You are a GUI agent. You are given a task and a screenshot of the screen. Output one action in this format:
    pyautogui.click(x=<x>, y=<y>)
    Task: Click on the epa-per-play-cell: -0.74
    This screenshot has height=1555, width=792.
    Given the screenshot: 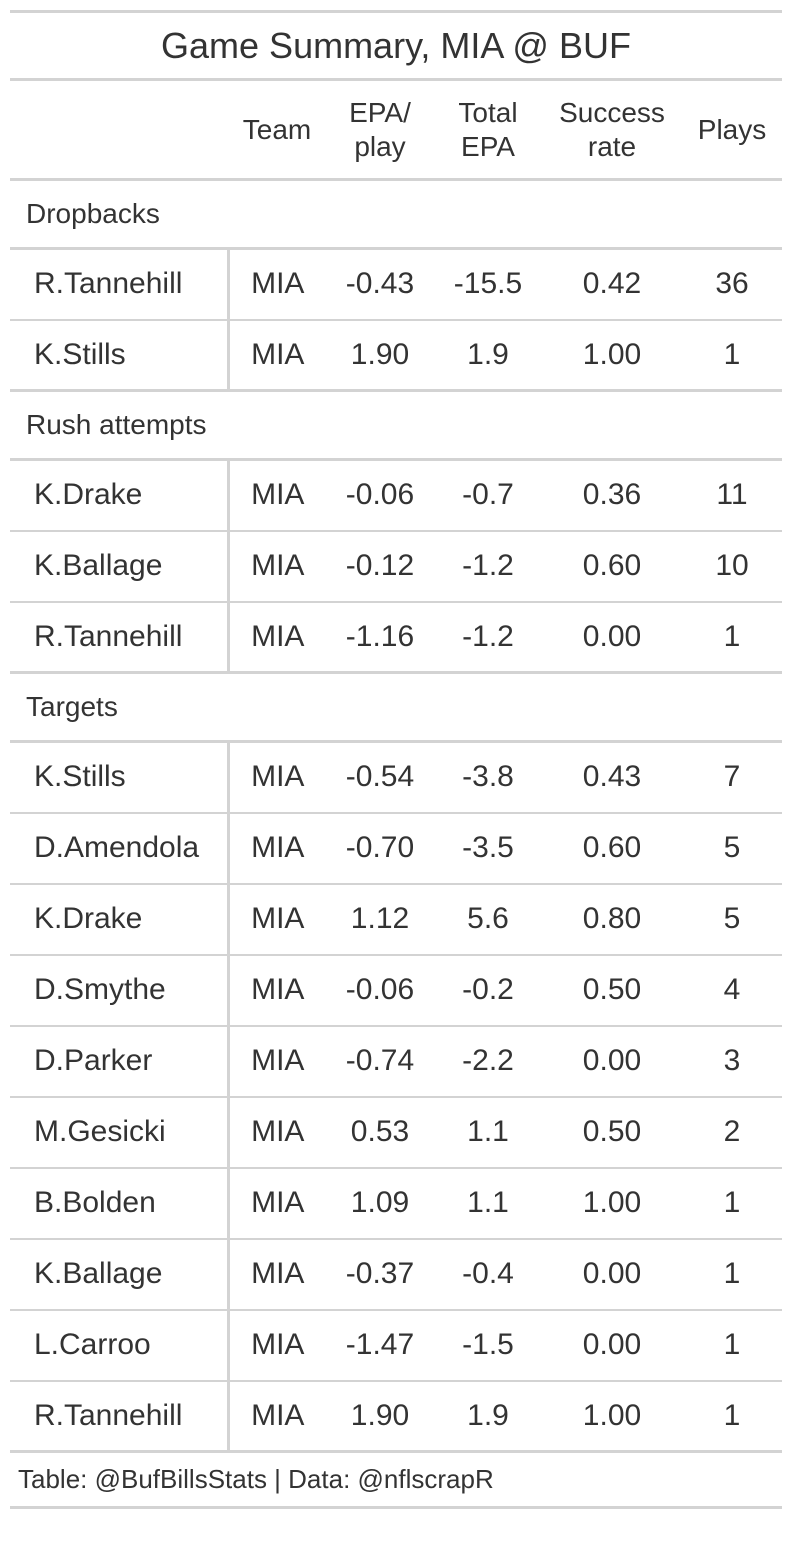 What is the action you would take?
    pyautogui.click(x=380, y=1061)
    